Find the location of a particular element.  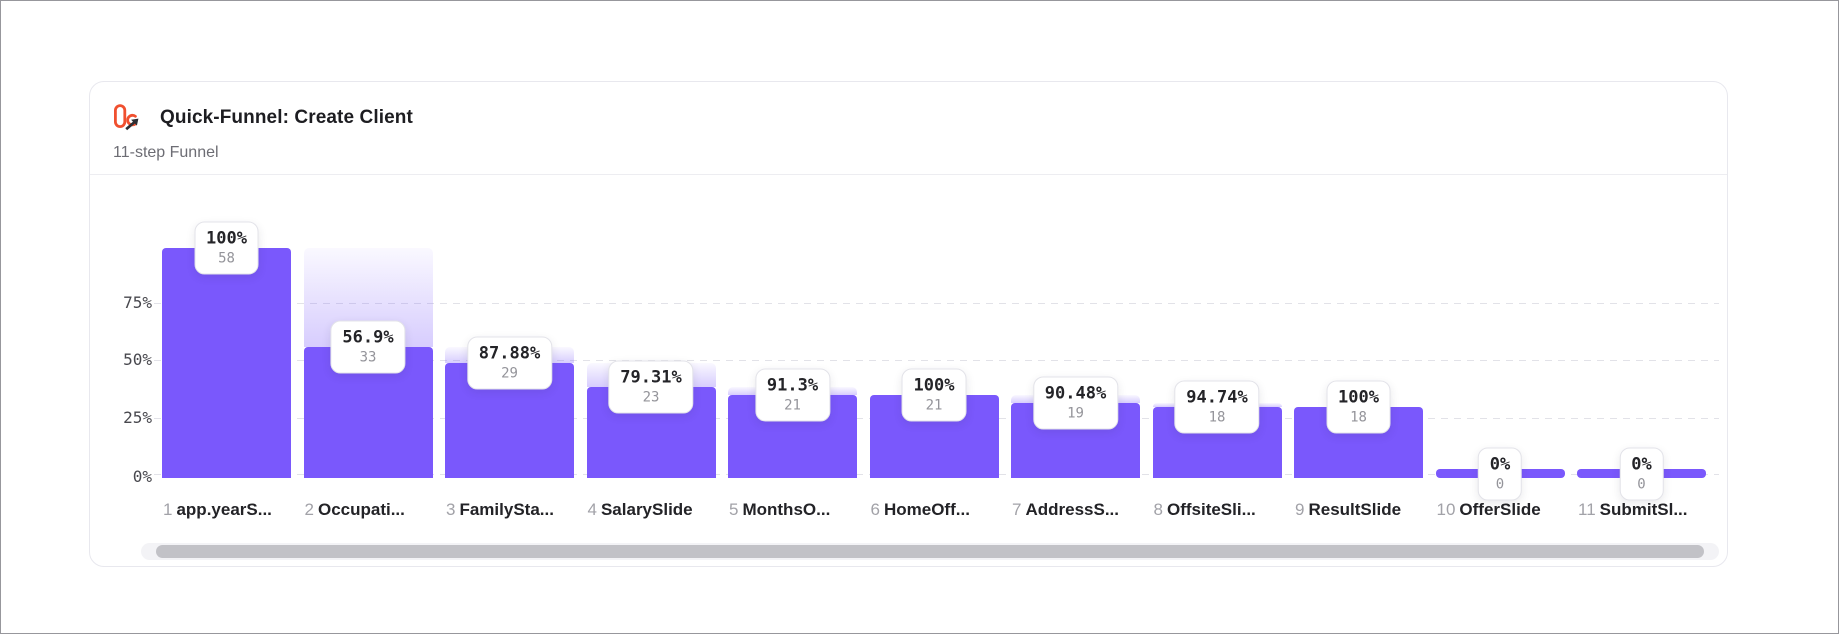

step-label-4: 4 SalarySlide is located at coordinates (640, 510).